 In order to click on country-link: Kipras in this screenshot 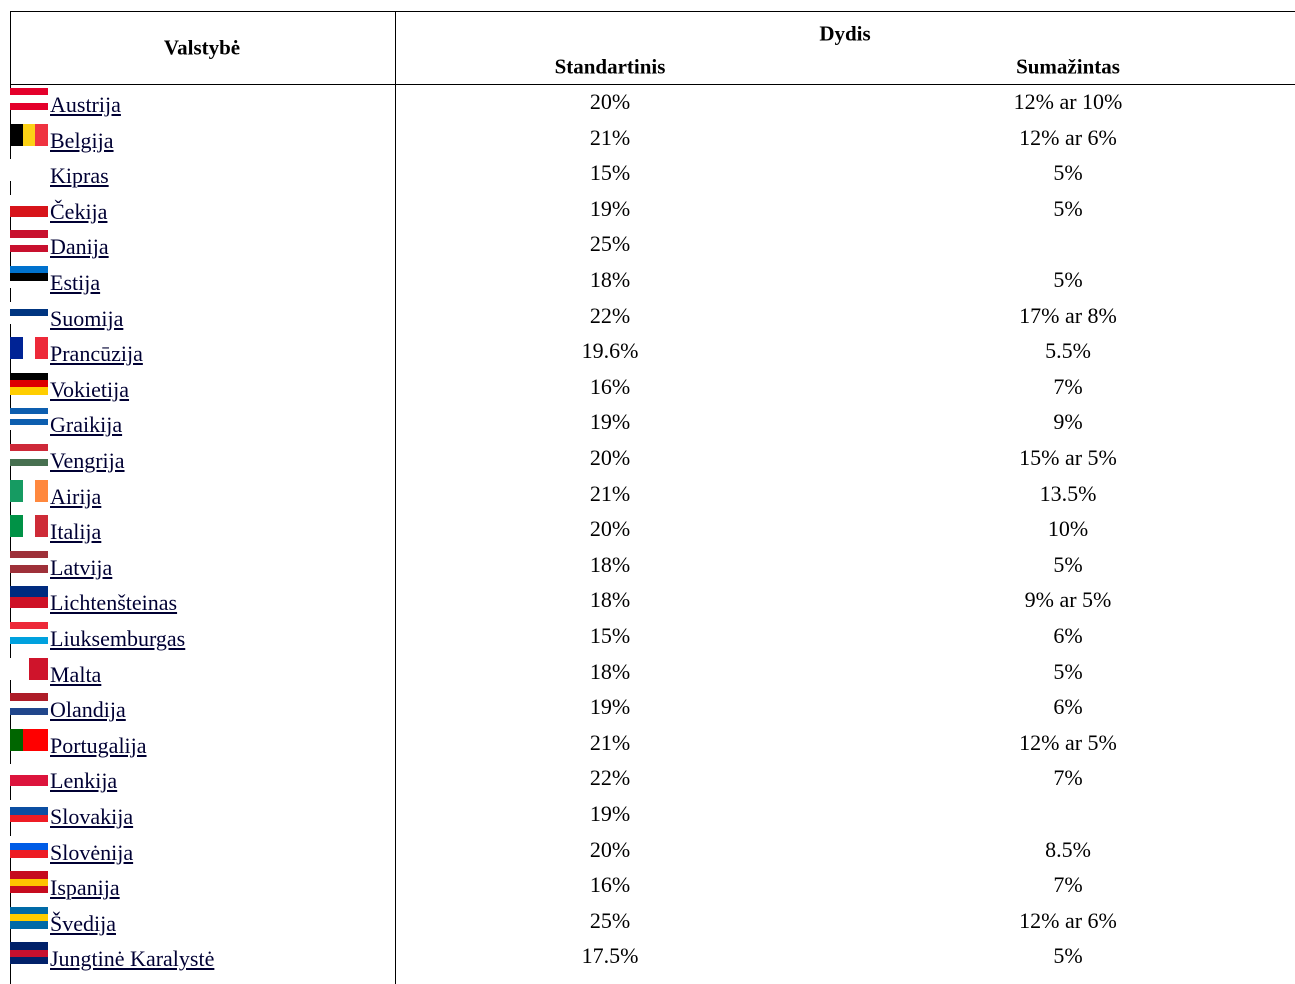, I will do `click(79, 176)`.